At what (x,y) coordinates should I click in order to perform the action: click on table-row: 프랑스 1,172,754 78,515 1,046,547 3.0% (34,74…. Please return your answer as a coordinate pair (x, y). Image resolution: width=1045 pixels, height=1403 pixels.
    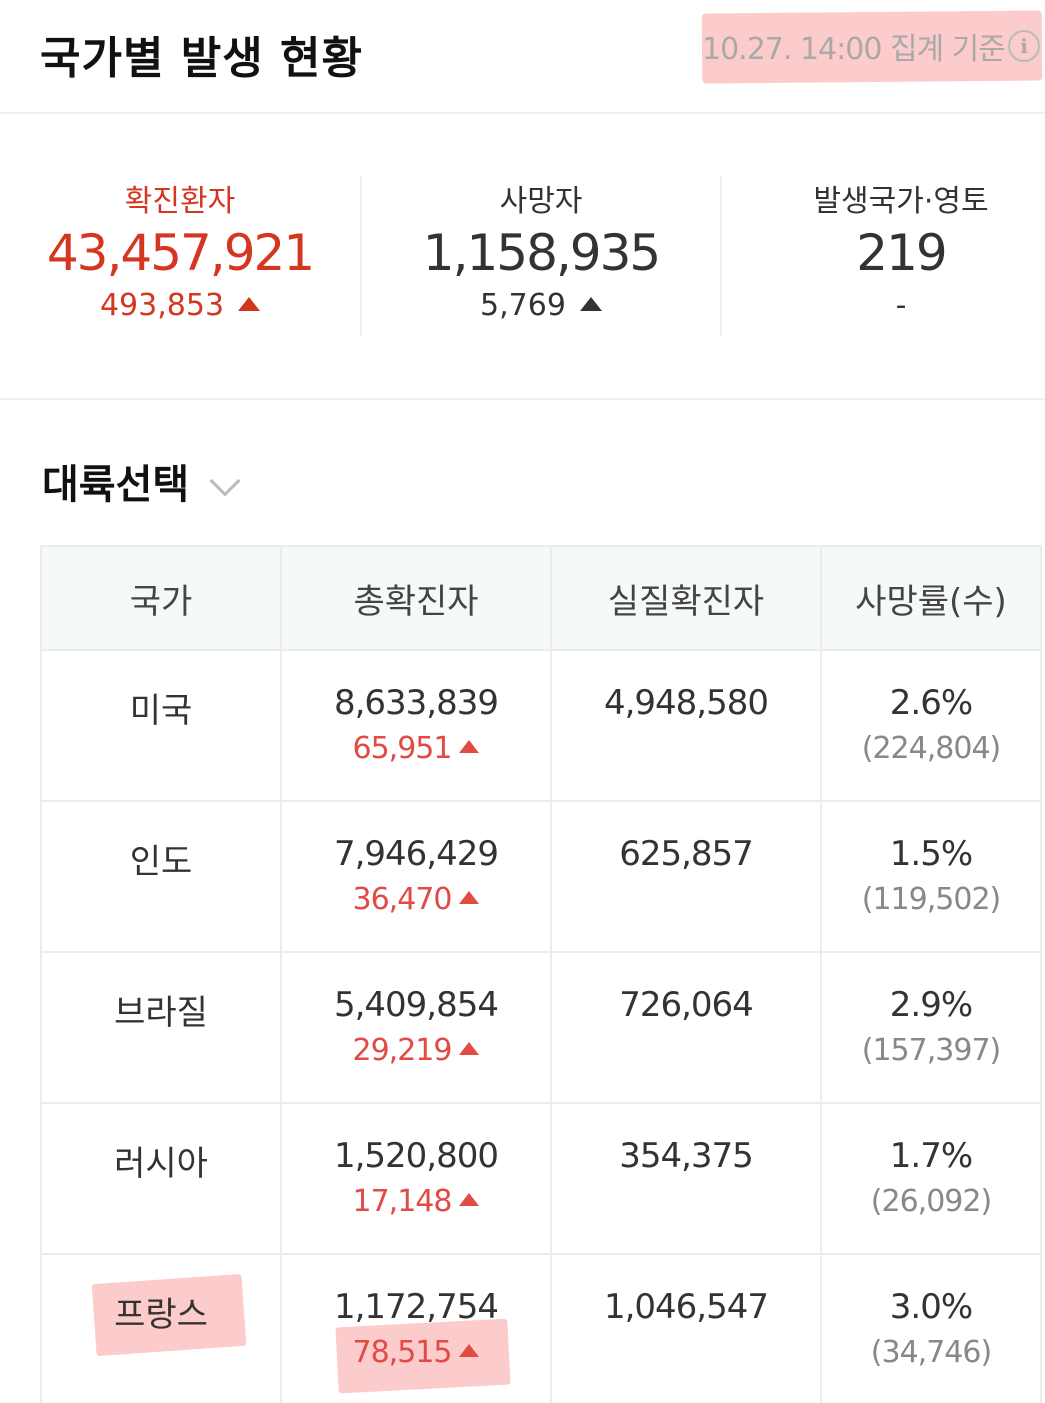
    Looking at the image, I should click on (541, 1328).